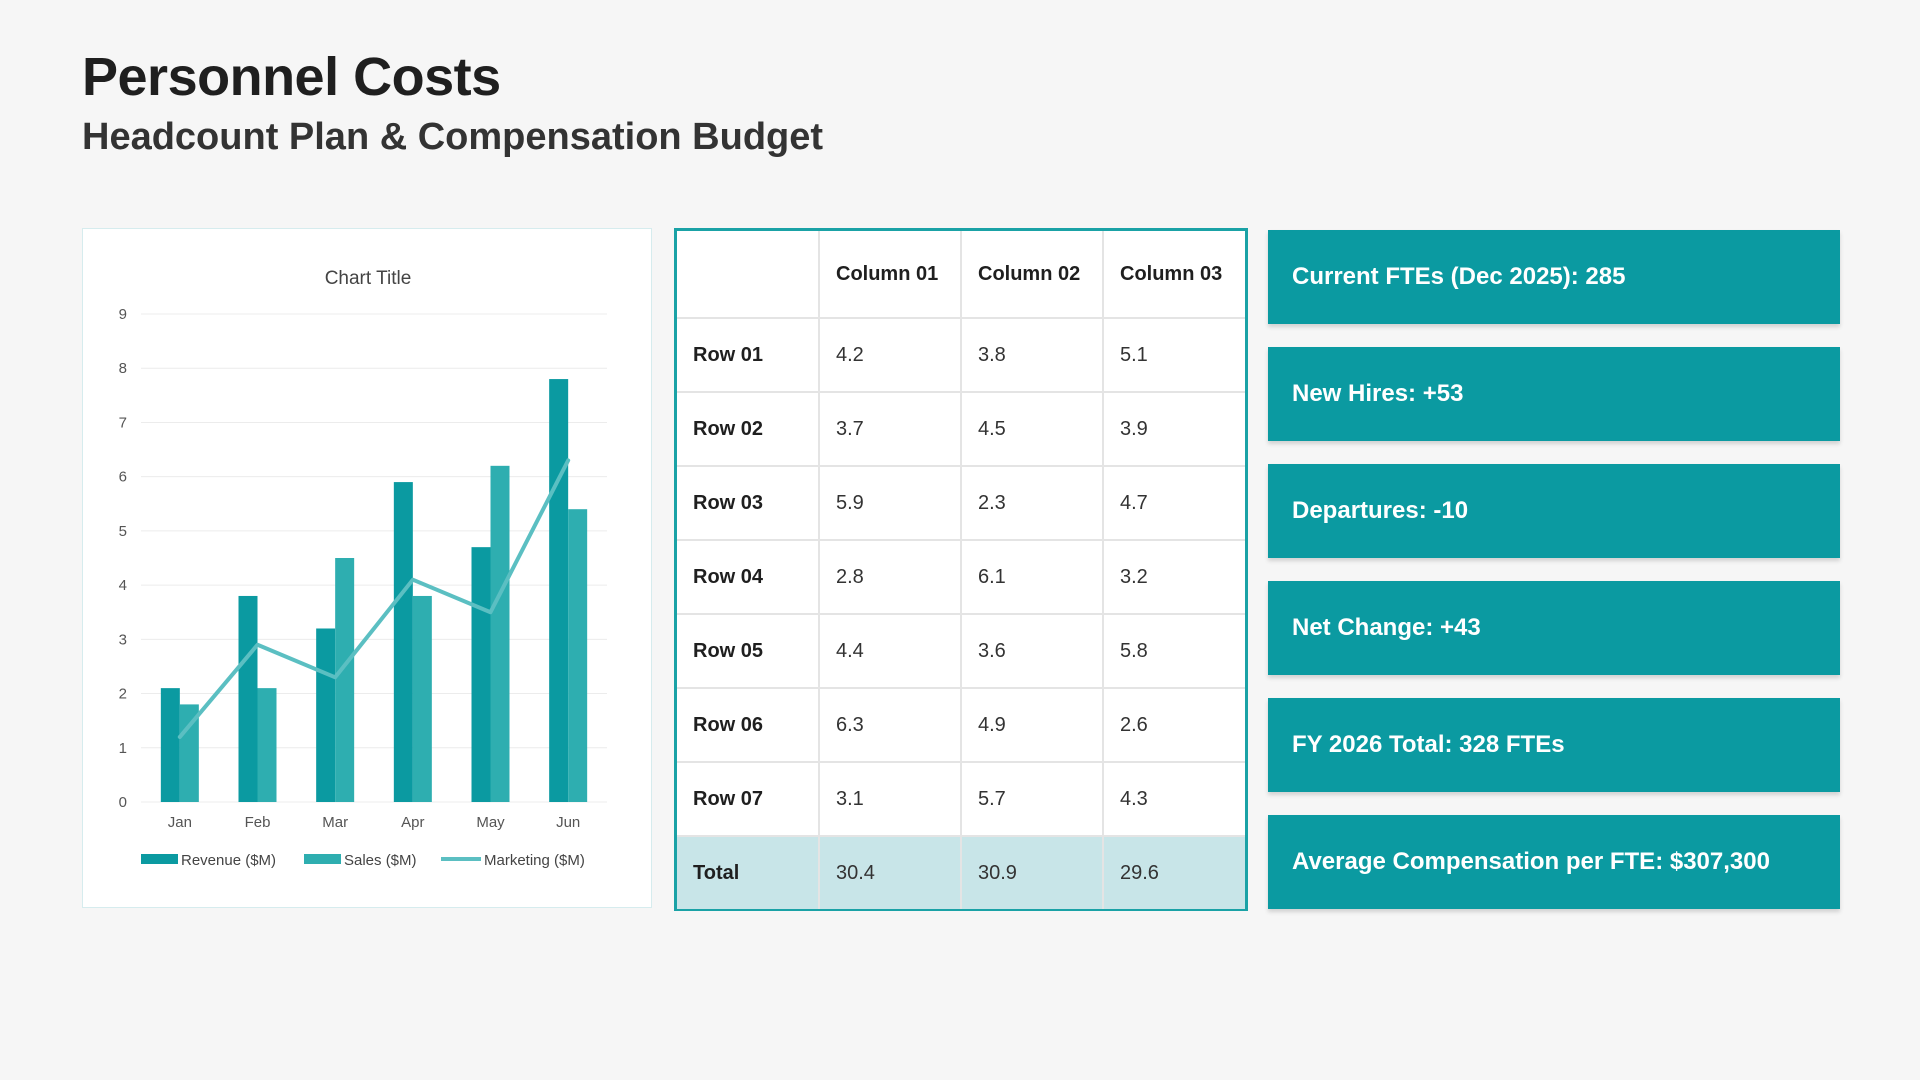 The width and height of the screenshot is (1920, 1080). What do you see at coordinates (748, 355) in the screenshot?
I see `row-label: Row 01` at bounding box center [748, 355].